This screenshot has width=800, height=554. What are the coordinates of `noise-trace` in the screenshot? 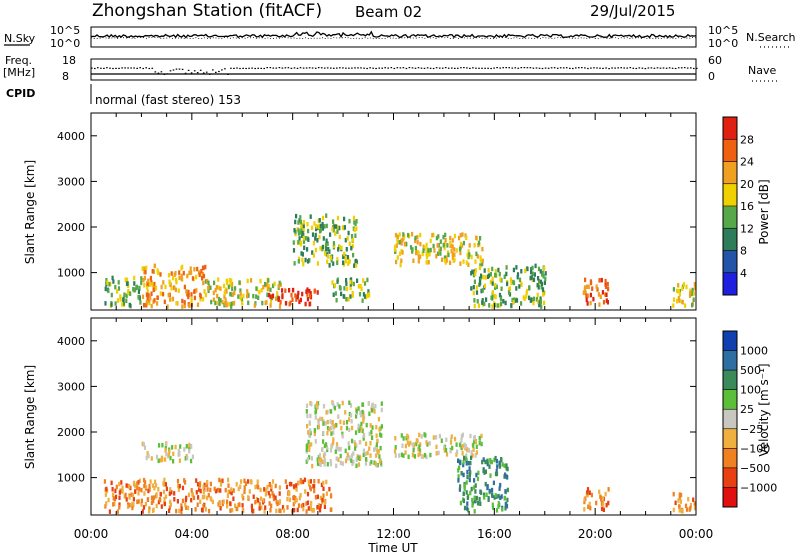 It's located at (393, 35).